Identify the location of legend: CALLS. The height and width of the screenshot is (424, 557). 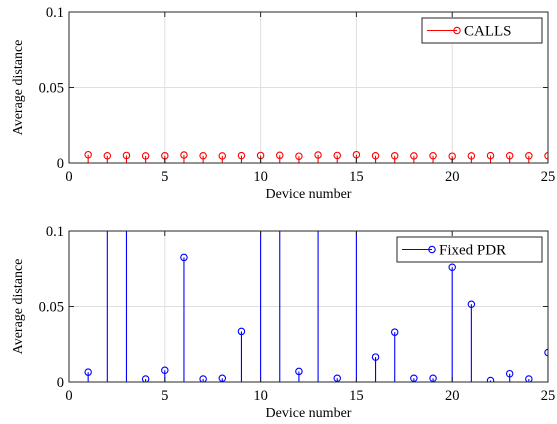
(482, 30).